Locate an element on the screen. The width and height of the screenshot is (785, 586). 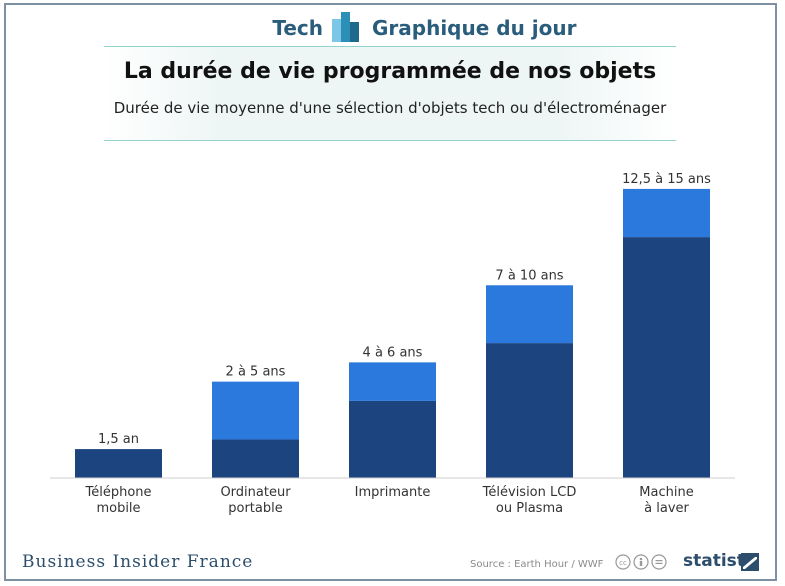
category-label-3-1: ou Plasma is located at coordinates (529, 508).